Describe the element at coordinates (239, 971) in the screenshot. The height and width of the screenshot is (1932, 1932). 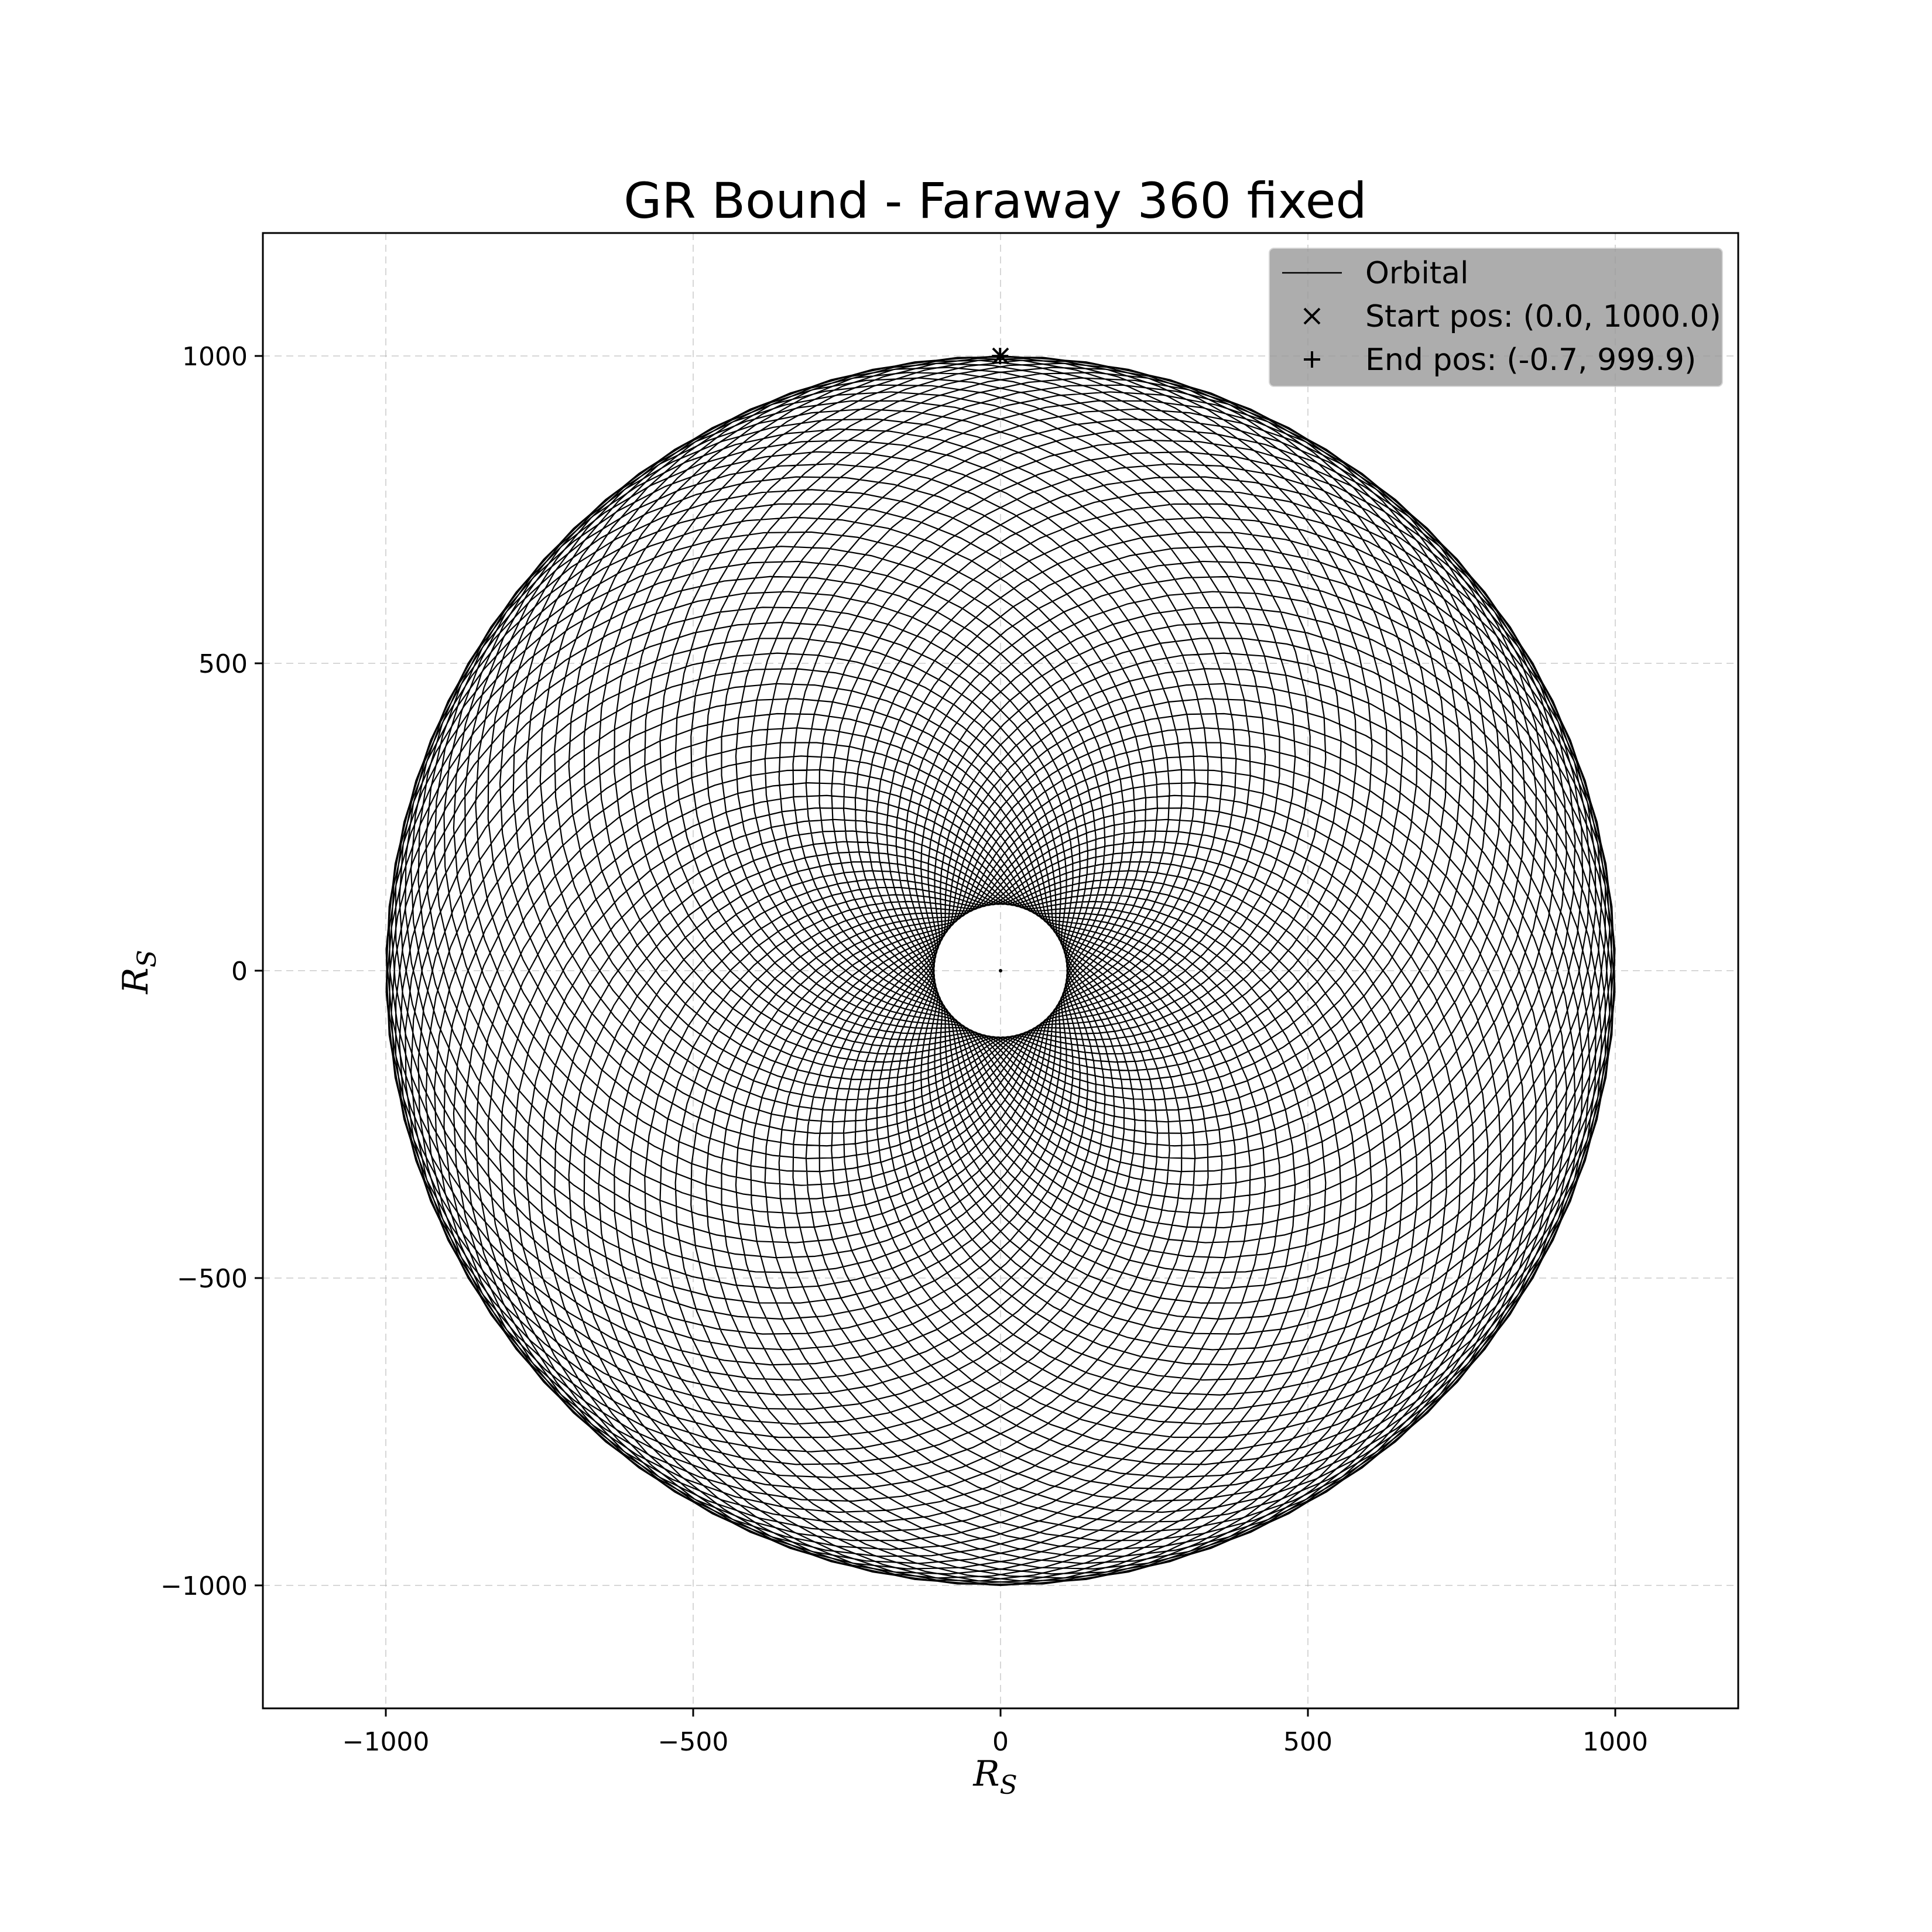
I see `y-tick-label: 0` at that location.